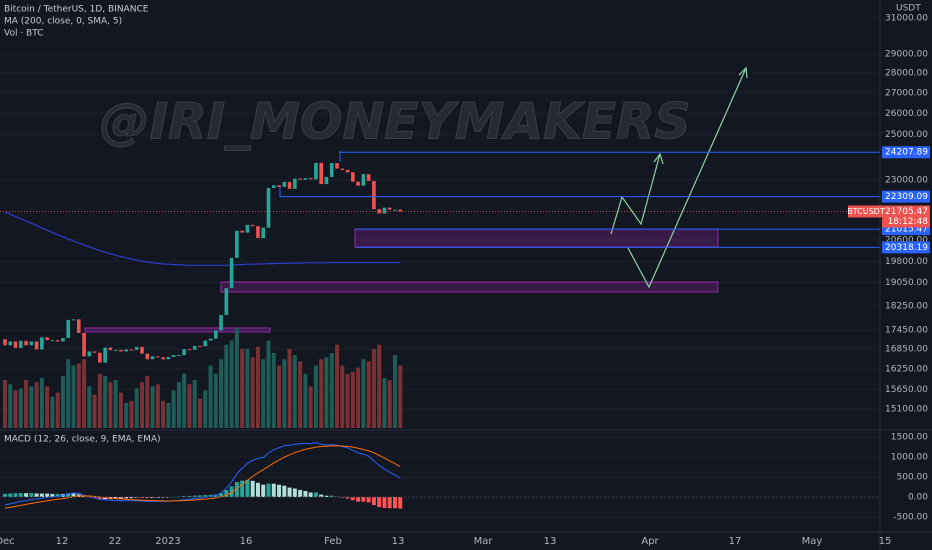 This screenshot has width=932, height=550. Describe the element at coordinates (906, 240) in the screenshot. I see `y-tick-label: 20600.00` at that location.